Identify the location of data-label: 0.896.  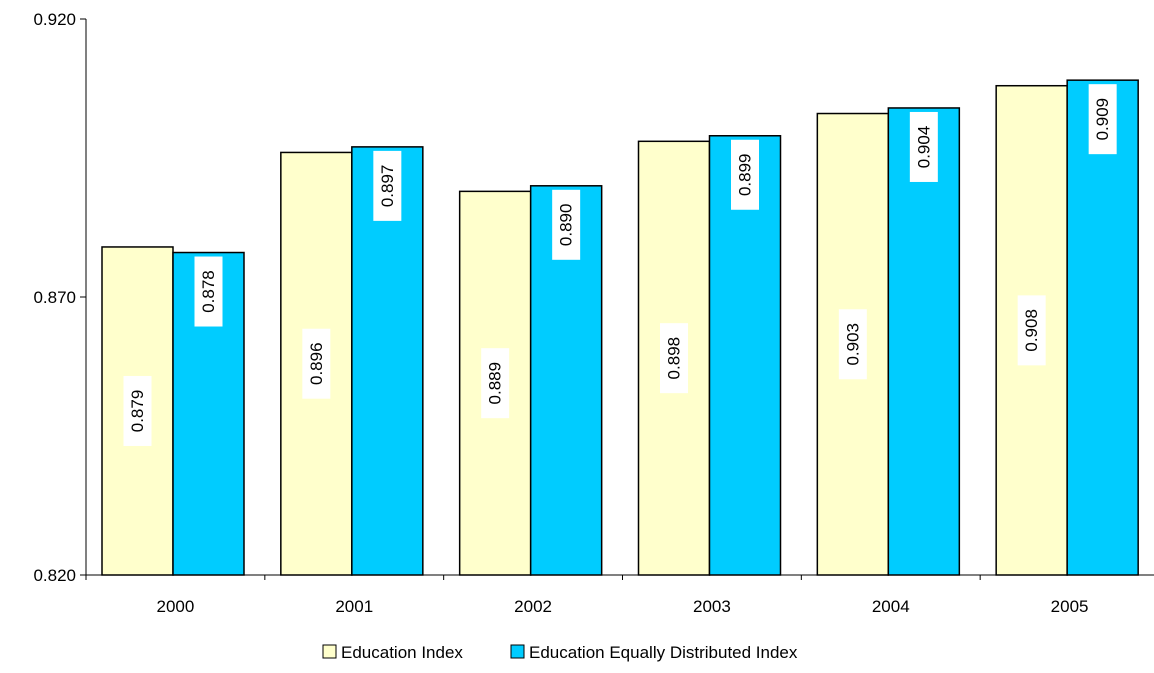
(316, 363).